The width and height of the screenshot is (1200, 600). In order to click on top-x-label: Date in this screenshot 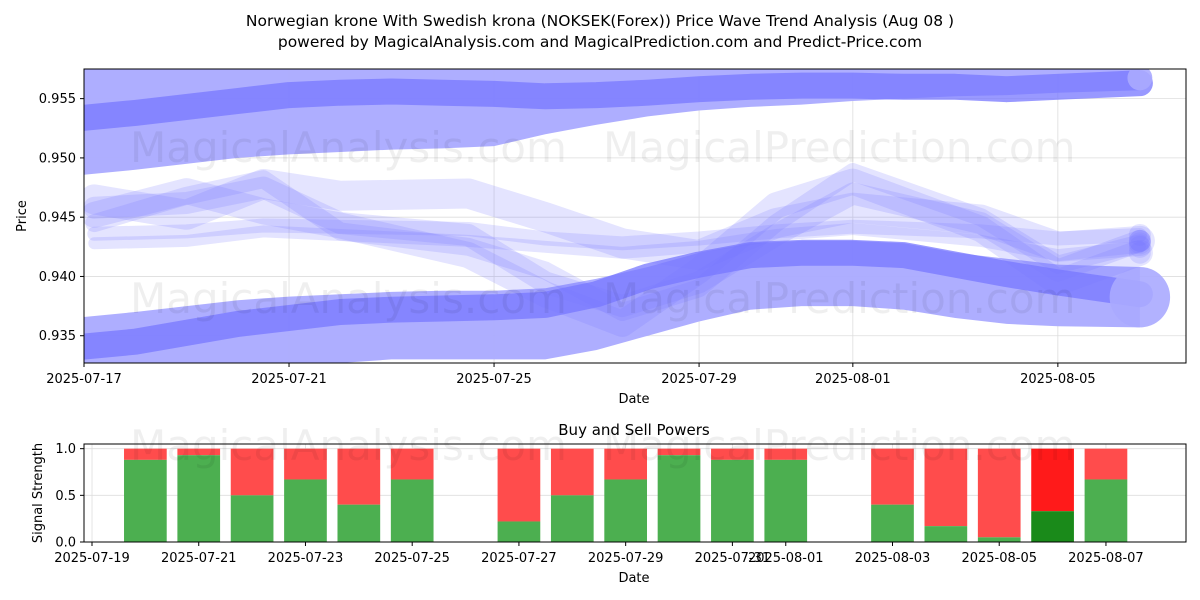, I will do `click(633, 399)`.